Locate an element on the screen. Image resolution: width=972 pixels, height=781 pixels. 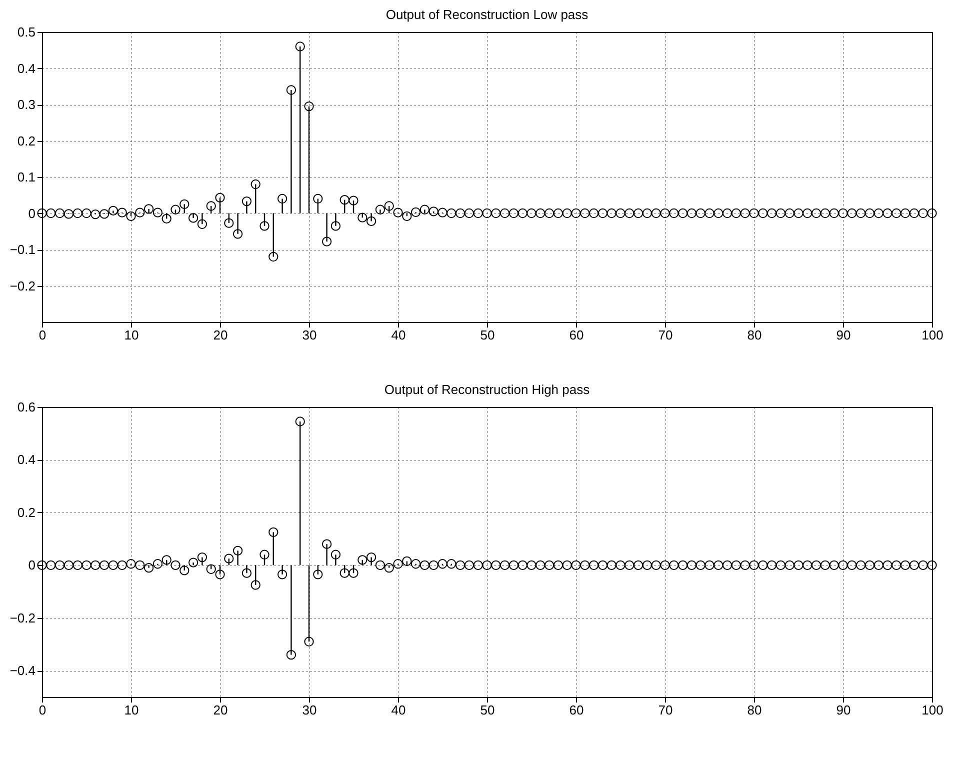
y-tick-label: 0.3 is located at coordinates (26, 104).